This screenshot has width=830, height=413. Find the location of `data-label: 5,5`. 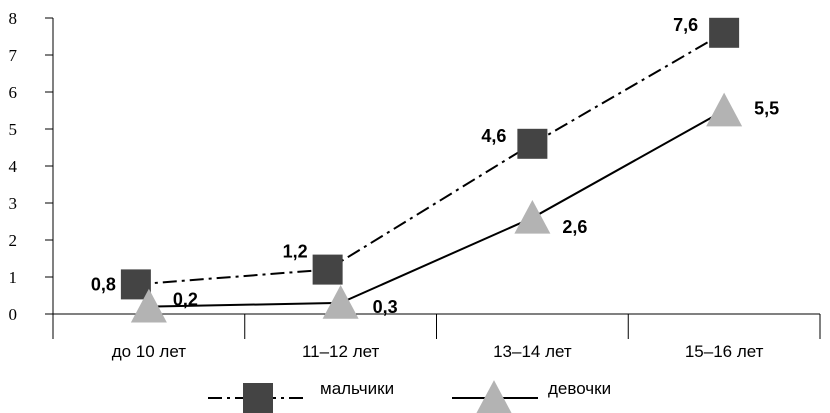

data-label: 5,5 is located at coordinates (766, 109).